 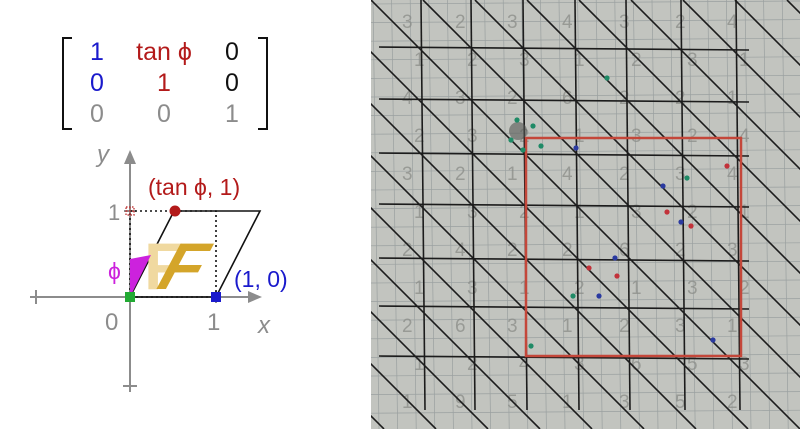 I want to click on unit-x-point, so click(x=216, y=297).